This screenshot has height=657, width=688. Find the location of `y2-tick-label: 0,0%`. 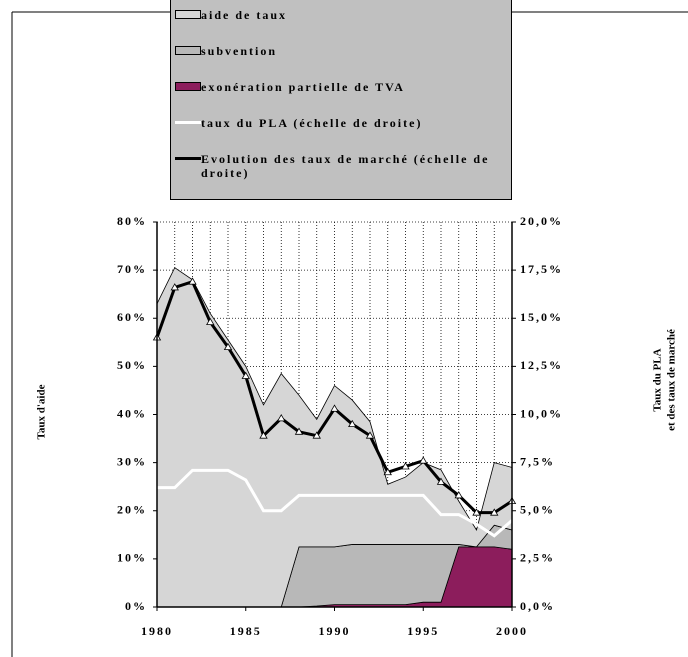

y2-tick-label: 0,0% is located at coordinates (537, 606).